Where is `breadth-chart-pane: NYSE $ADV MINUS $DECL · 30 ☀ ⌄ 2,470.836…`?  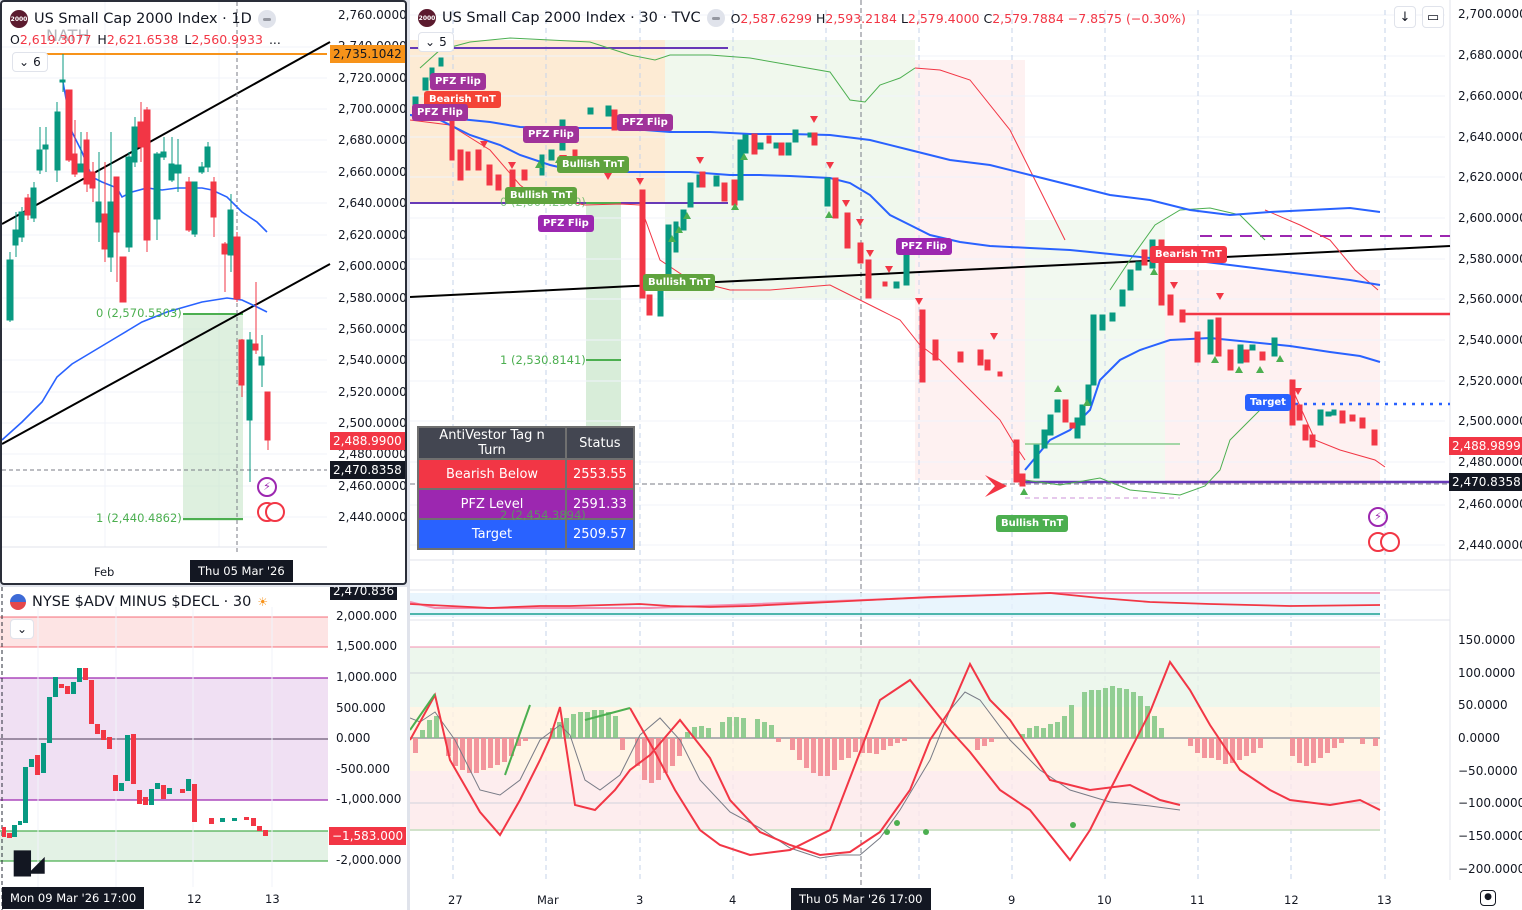
breadth-chart-pane: NYSE $ADV MINUS $DECL · 30 ☀ ⌄ 2,470.836… is located at coordinates (203, 748).